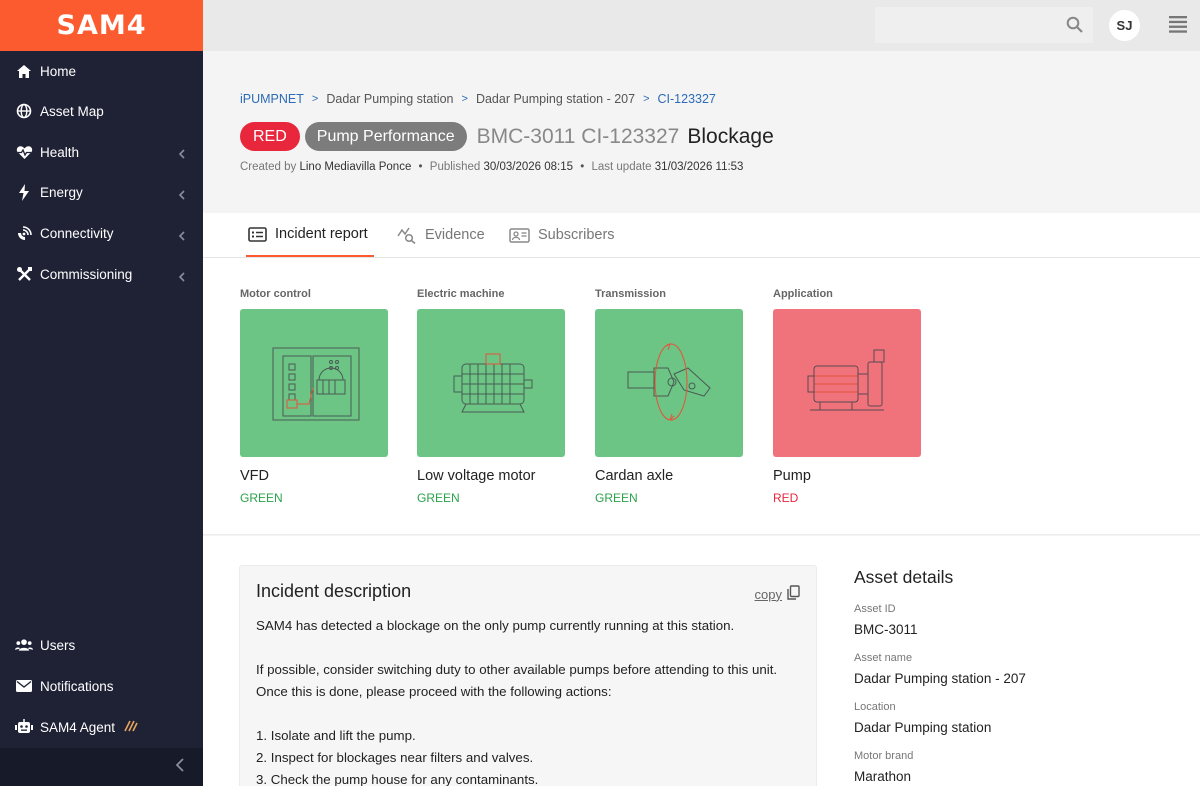 Image resolution: width=1200 pixels, height=786 pixels. I want to click on asset-field-label: Motor brand, so click(884, 756).